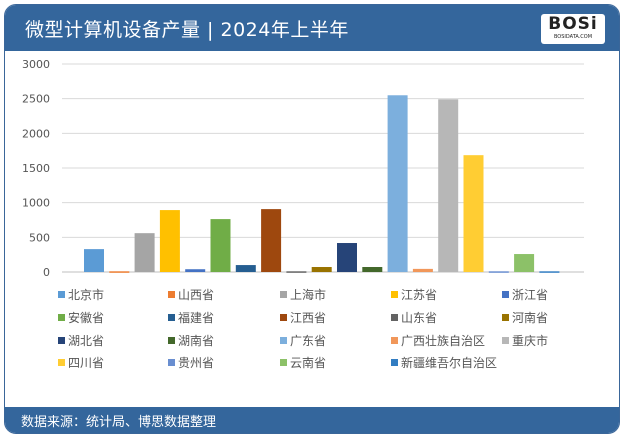 Image resolution: width=624 pixels, height=437 pixels. What do you see at coordinates (39, 237) in the screenshot?
I see `y-tick-label: 500` at bounding box center [39, 237].